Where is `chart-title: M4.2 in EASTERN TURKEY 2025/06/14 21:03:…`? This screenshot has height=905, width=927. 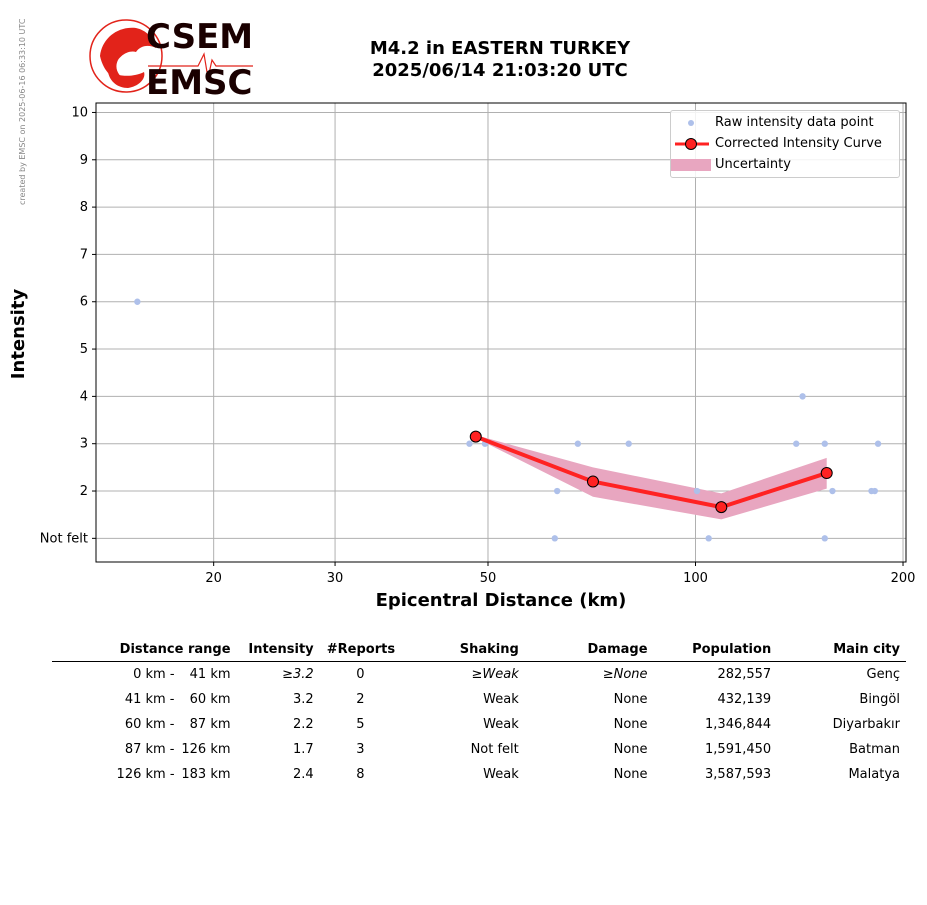
chart-title: M4.2 in EASTERN TURKEY 2025/06/14 21:03:… is located at coordinates (500, 60).